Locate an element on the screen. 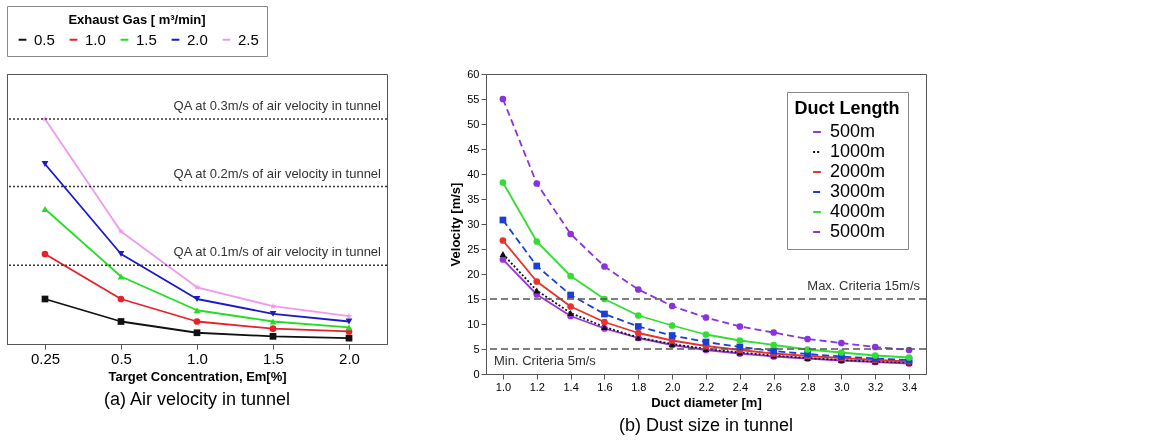  legend-title: Exhaust Gas [ m³/min] is located at coordinates (137, 19).